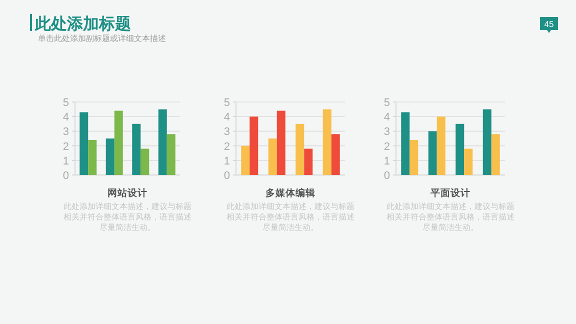 Image resolution: width=576 pixels, height=324 pixels. Describe the element at coordinates (82, 24) in the screenshot. I see `text: 此处添加标题` at that location.